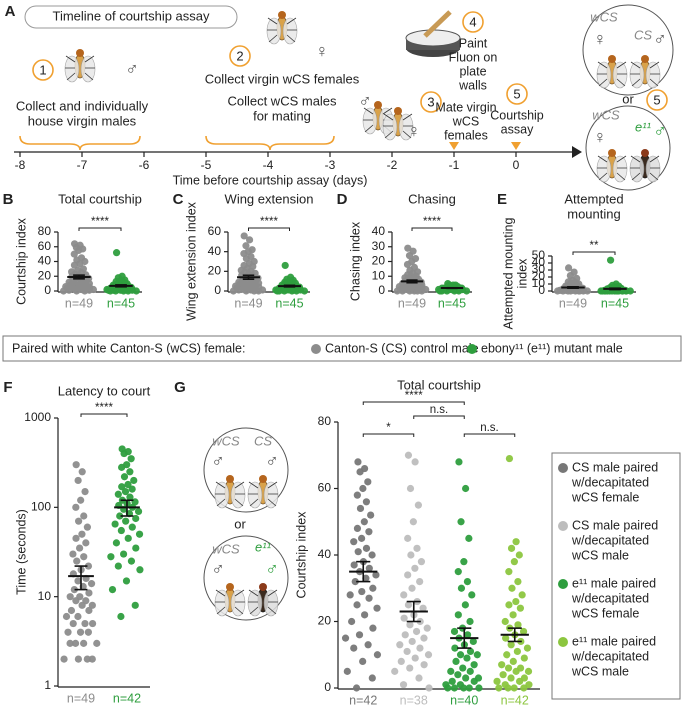  Describe the element at coordinates (414, 131) in the screenshot. I see `female-symbol: ♀` at that location.